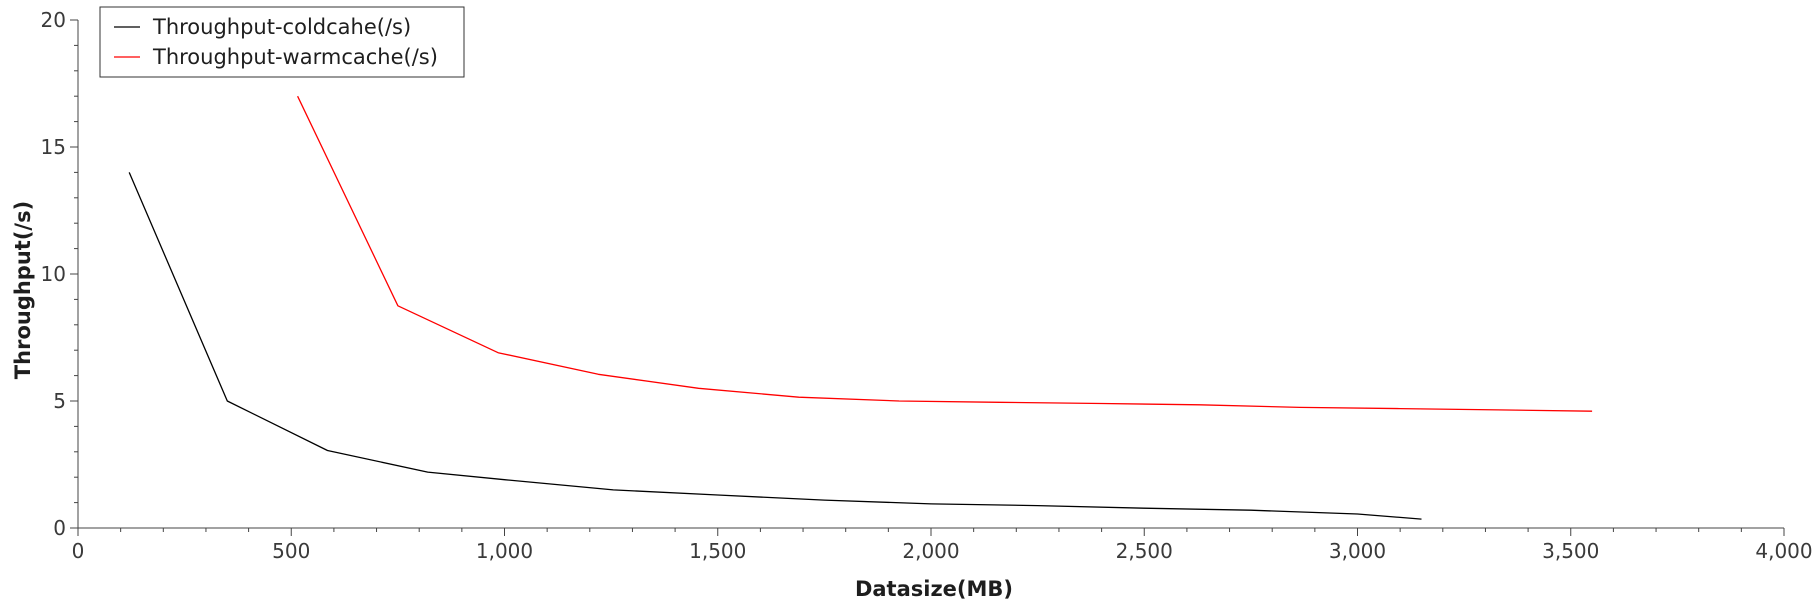 This screenshot has height=614, width=1820. What do you see at coordinates (59, 401) in the screenshot?
I see `y-tick-label: 5` at bounding box center [59, 401].